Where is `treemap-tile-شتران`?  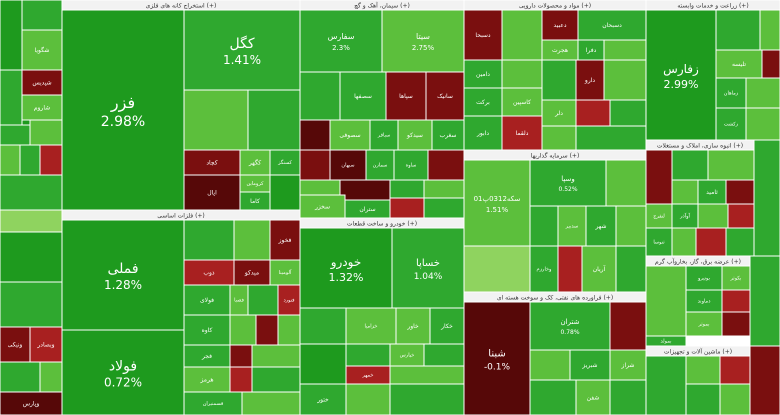
treemap-tile-شتران is located at coordinates (570, 326).